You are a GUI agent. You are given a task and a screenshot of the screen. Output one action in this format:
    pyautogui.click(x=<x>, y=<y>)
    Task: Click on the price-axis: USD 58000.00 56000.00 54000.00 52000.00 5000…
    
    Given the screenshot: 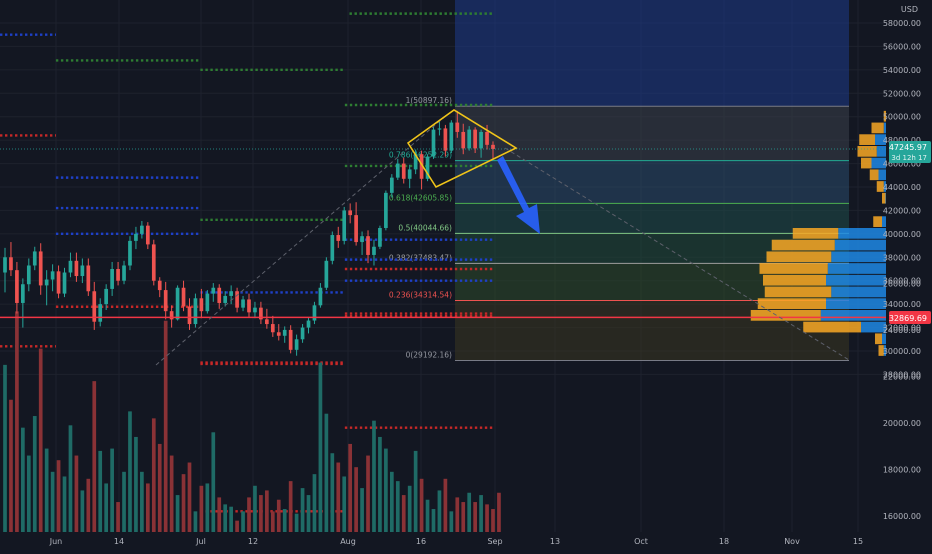 What is the action you would take?
    pyautogui.click(x=907, y=275)
    